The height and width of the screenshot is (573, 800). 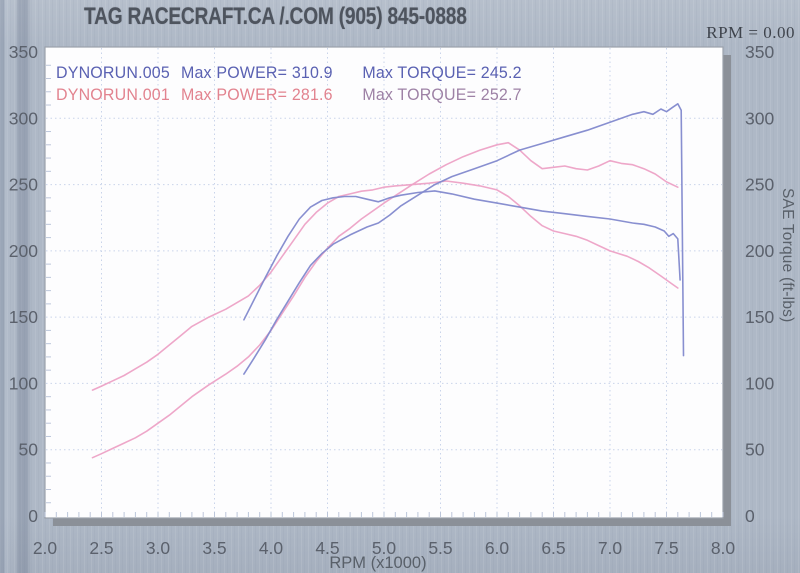 What do you see at coordinates (553, 548) in the screenshot?
I see `svg-text: 6.5` at bounding box center [553, 548].